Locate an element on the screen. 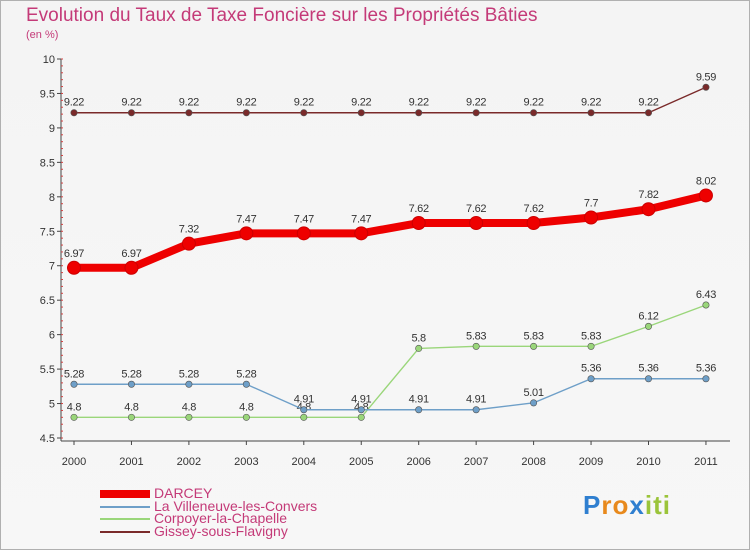 The image size is (750, 550). y-tick-label: 9.5 is located at coordinates (47, 94).